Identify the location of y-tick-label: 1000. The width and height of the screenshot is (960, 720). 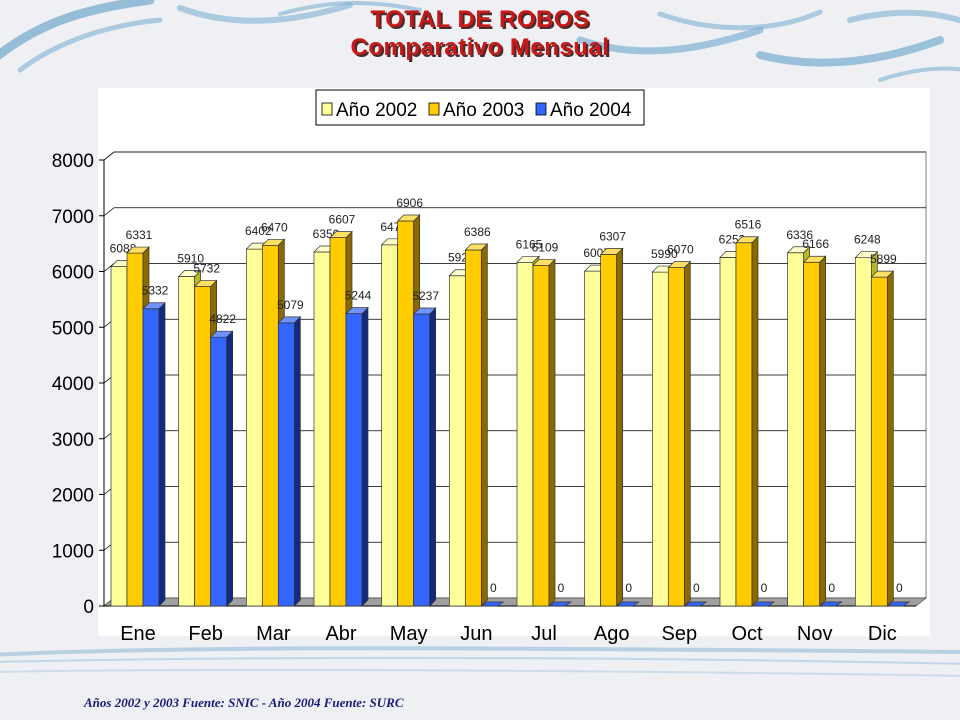
(73, 551).